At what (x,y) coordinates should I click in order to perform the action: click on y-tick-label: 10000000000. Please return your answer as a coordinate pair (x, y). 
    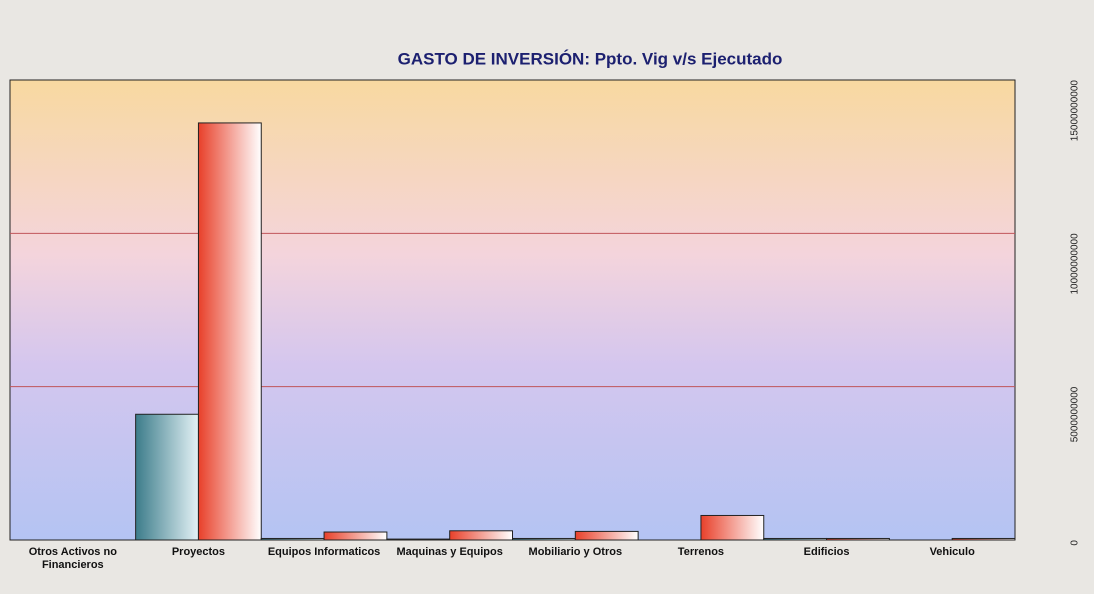
    Looking at the image, I should click on (1075, 264).